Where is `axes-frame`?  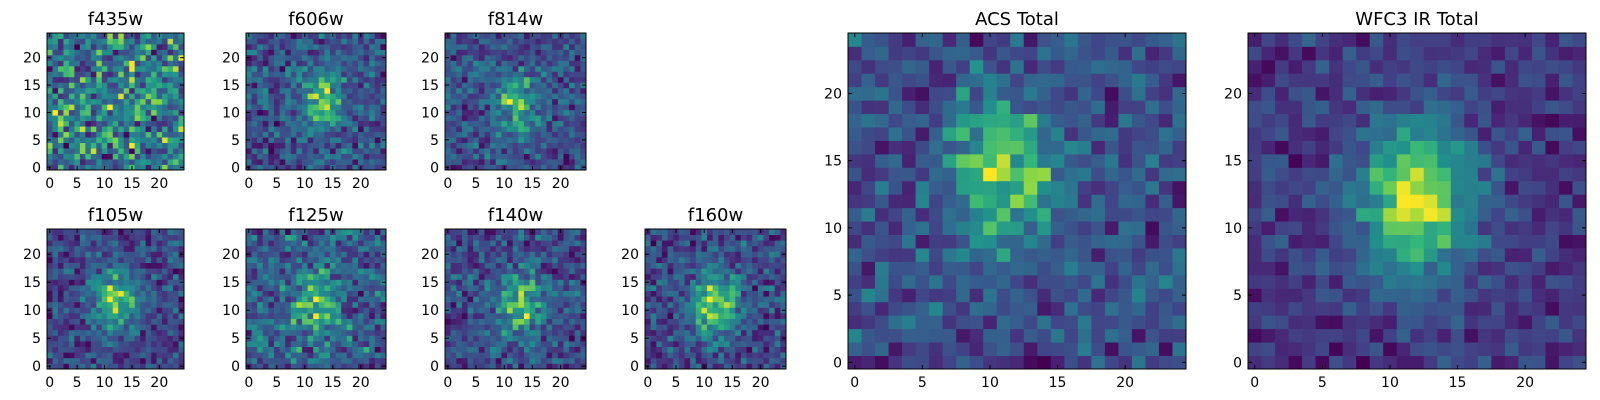
axes-frame is located at coordinates (515, 101).